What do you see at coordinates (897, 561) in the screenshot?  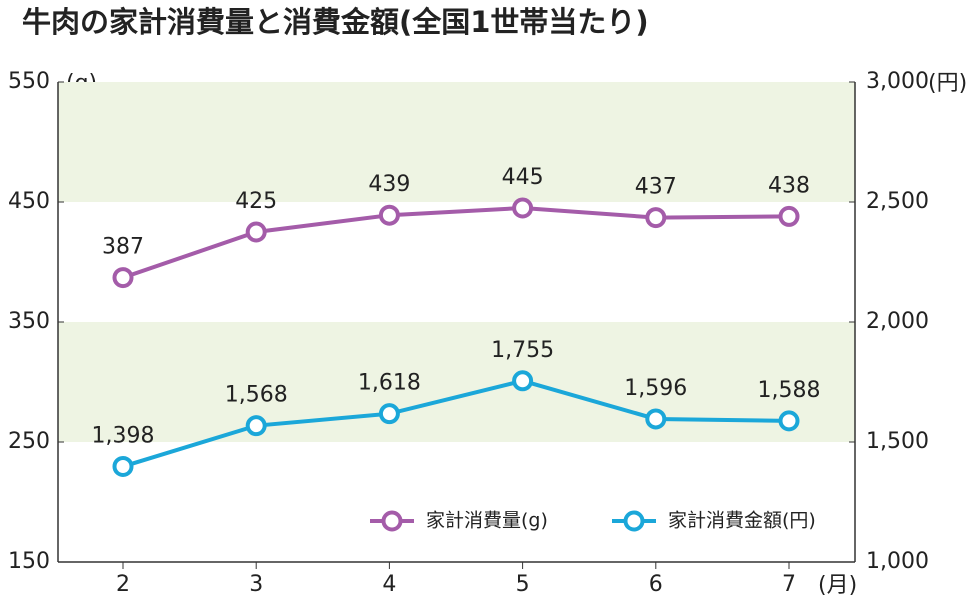 I see `y2-tick-label: 1,000` at bounding box center [897, 561].